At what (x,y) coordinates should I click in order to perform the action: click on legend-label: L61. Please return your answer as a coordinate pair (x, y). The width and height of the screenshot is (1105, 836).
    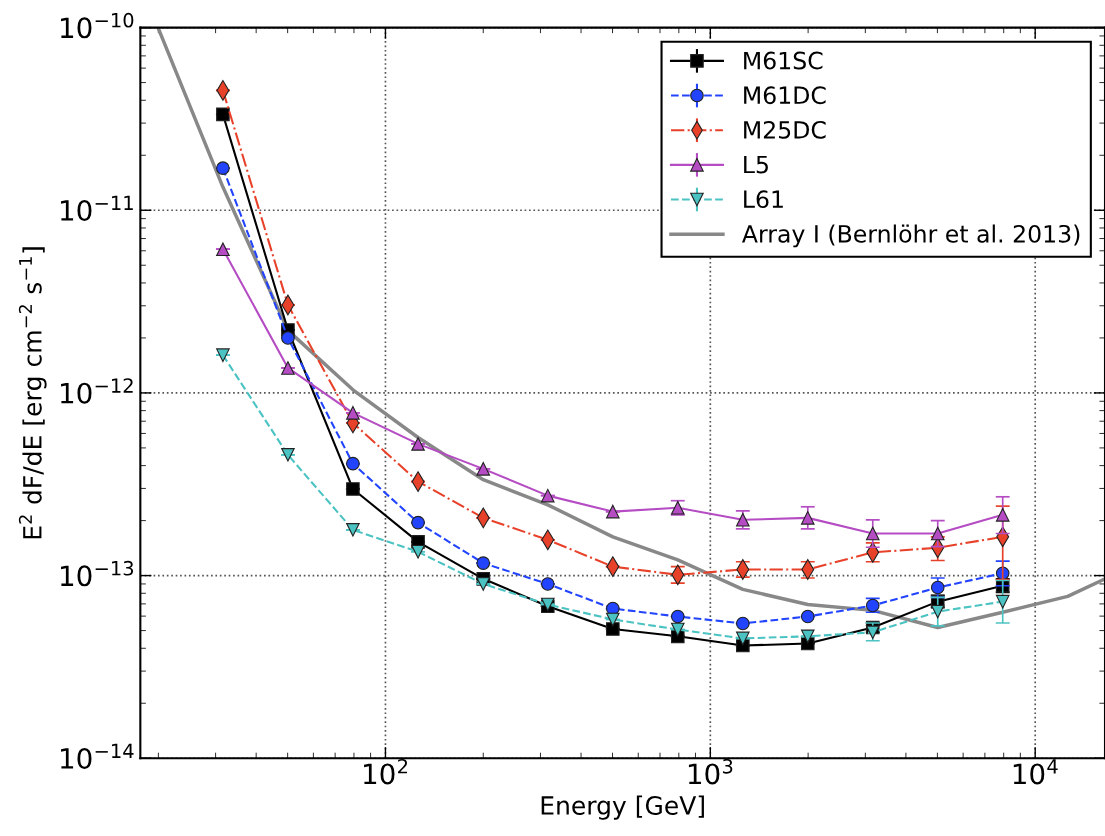
    Looking at the image, I should click on (763, 199).